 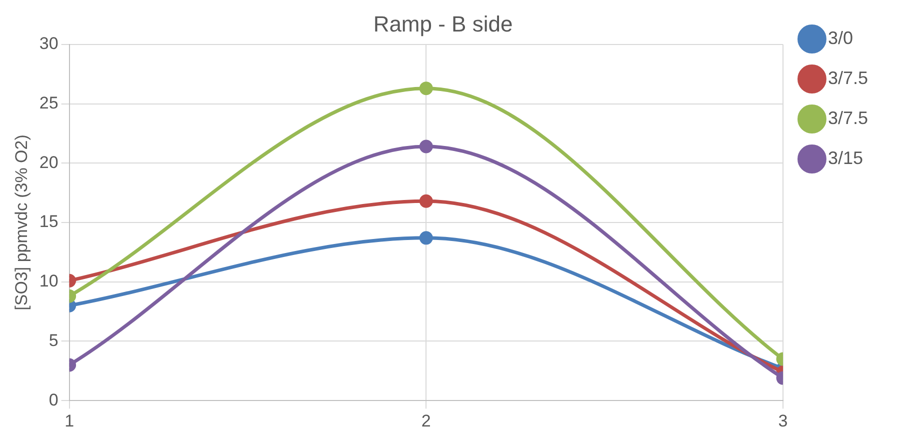 I want to click on x-tick-label: 2, so click(x=426, y=420).